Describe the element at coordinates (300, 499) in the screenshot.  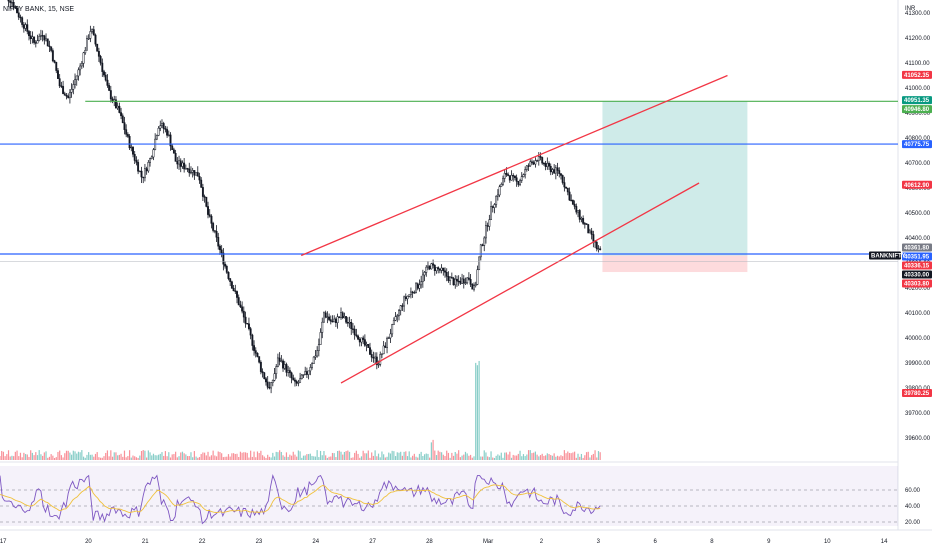
I see `rsi-ma-line` at that location.